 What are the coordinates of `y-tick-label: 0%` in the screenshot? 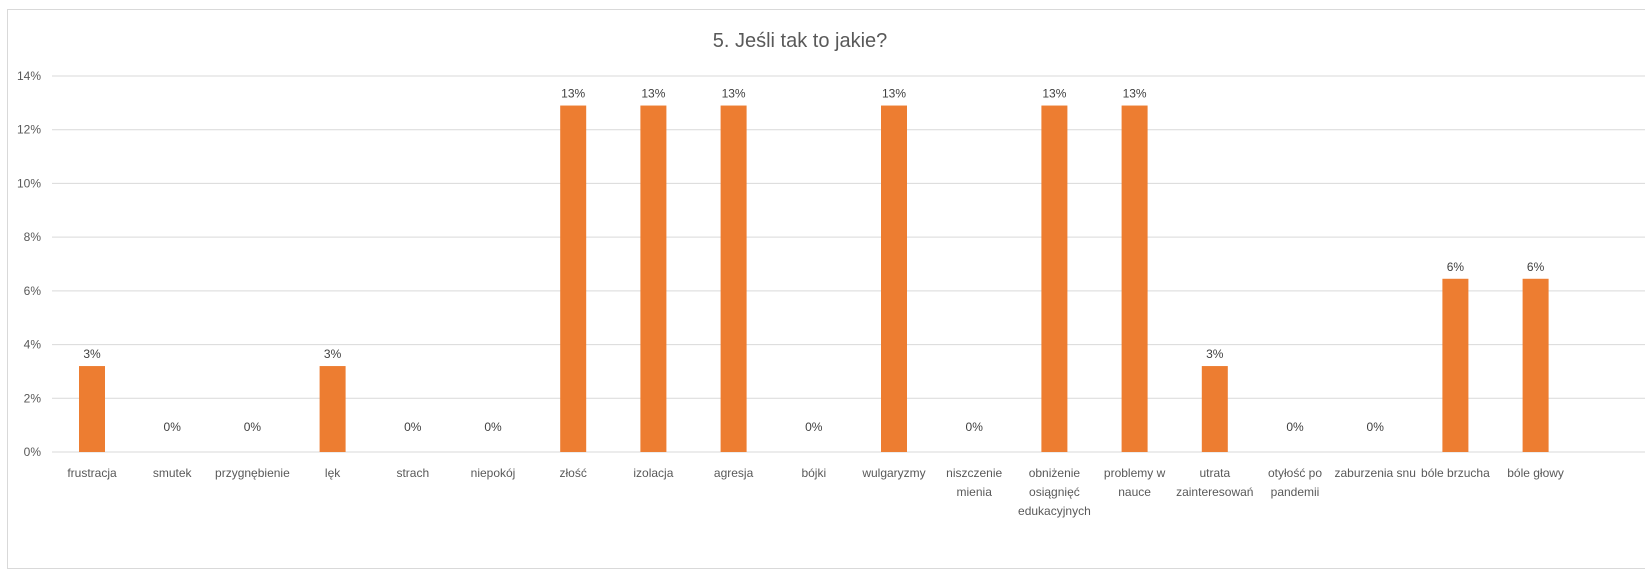 It's located at (33, 452).